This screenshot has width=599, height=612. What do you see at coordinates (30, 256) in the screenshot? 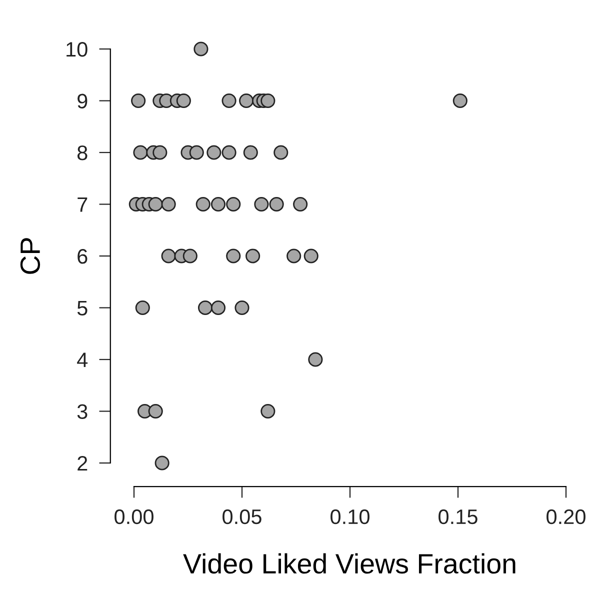
I see `y-axis-title: CP` at bounding box center [30, 256].